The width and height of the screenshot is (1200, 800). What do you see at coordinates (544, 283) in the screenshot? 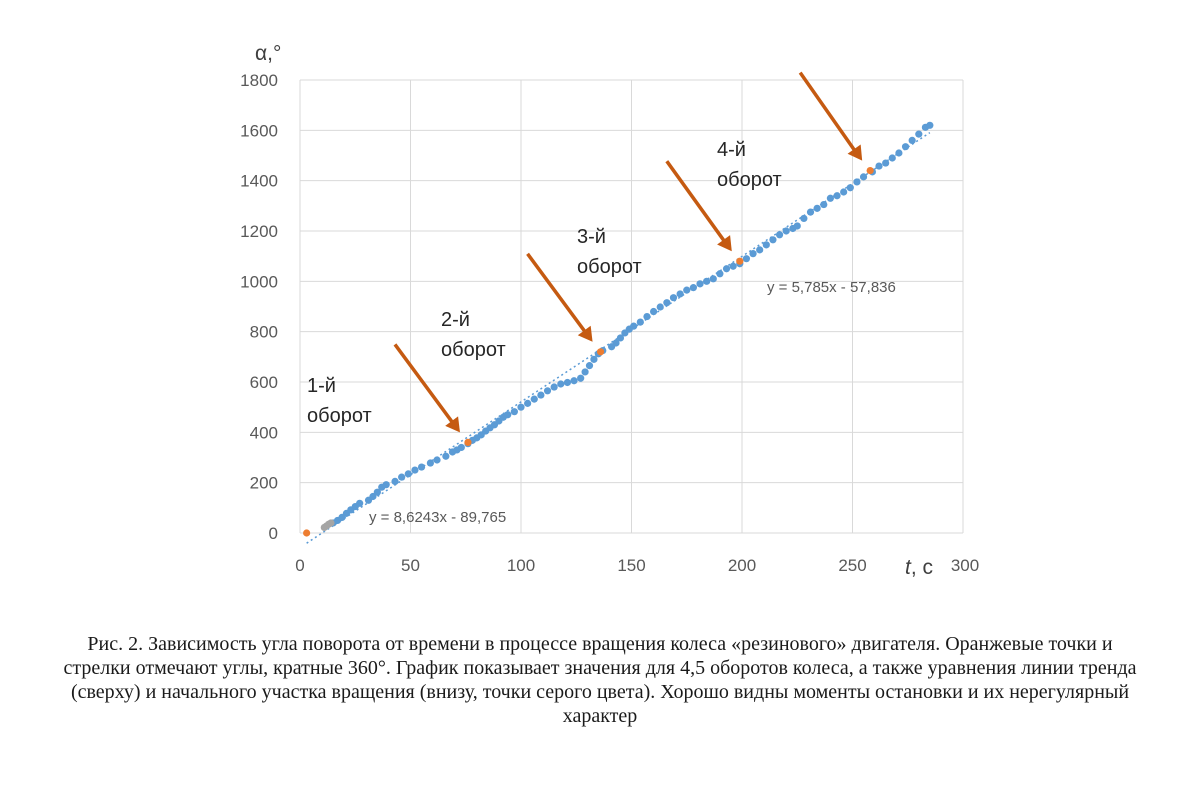
I see `annotations: 1-й оборот 2-й оборот 3-й оборот 4-й оборот` at bounding box center [544, 283].